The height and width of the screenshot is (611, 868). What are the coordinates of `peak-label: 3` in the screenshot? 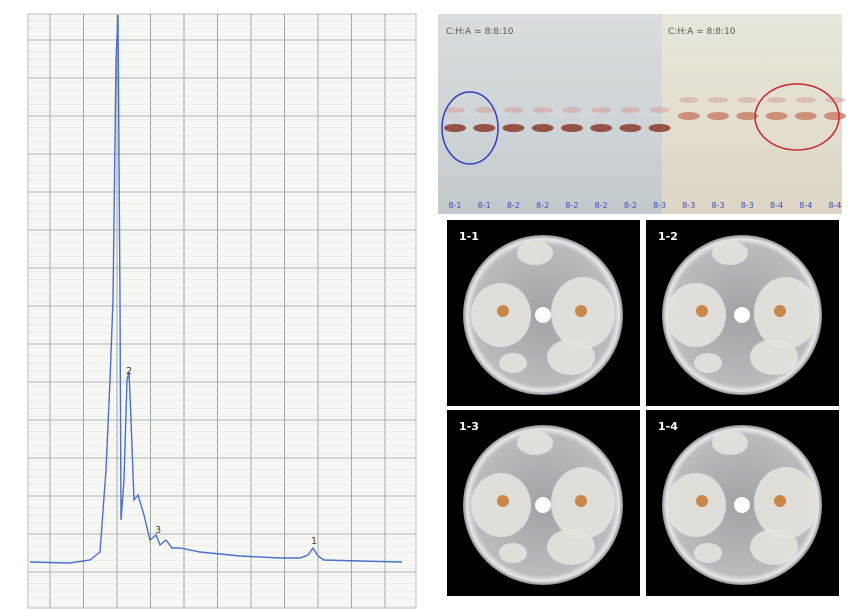 It's located at (158, 530).